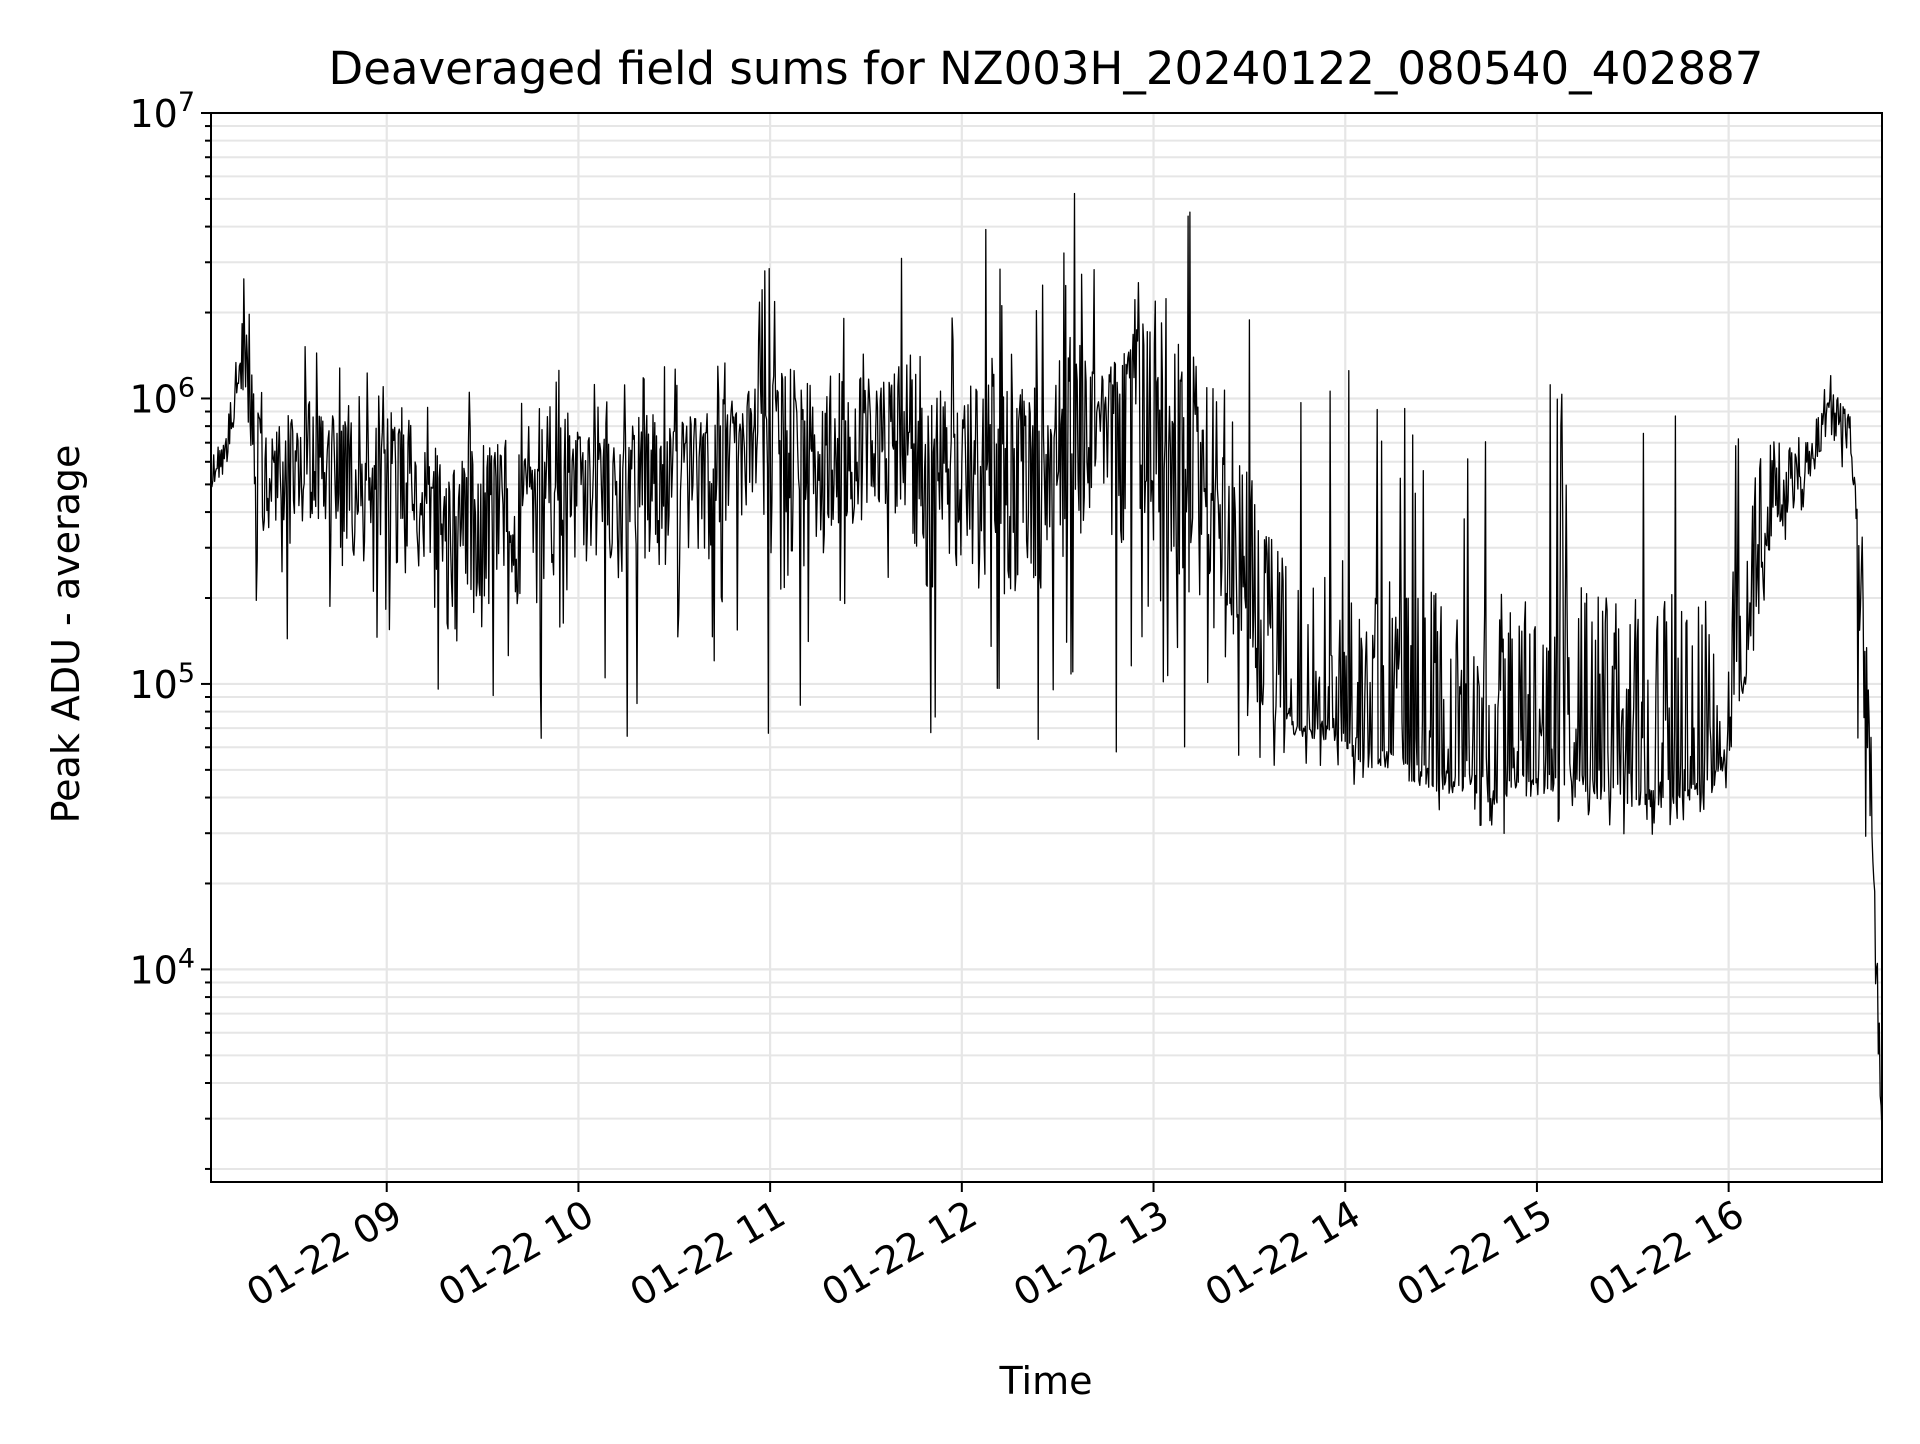 This screenshot has height=1444, width=1920. I want to click on y-tick-label: 106, so click(162, 396).